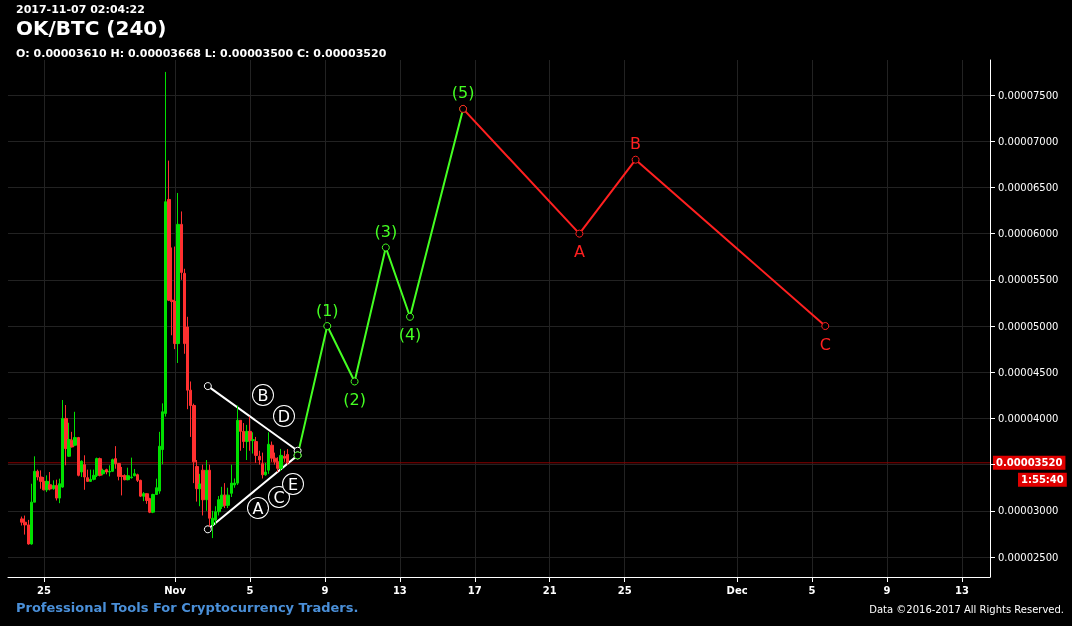  What do you see at coordinates (327, 310) in the screenshot?
I see `annotation: (1)` at bounding box center [327, 310].